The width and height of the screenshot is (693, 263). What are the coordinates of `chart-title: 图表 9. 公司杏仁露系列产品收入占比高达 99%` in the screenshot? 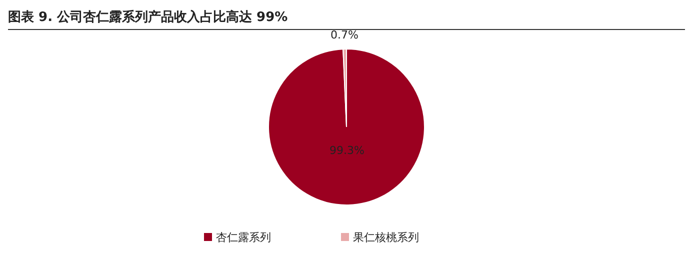 It's located at (346, 19).